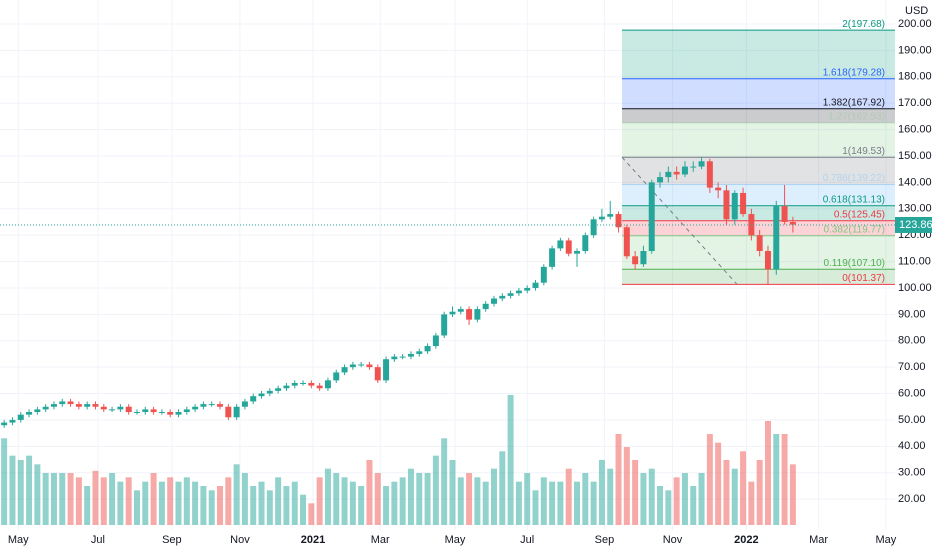 The height and width of the screenshot is (550, 932). Describe the element at coordinates (863, 151) in the screenshot. I see `fib-level-label: 1(149.53)` at that location.